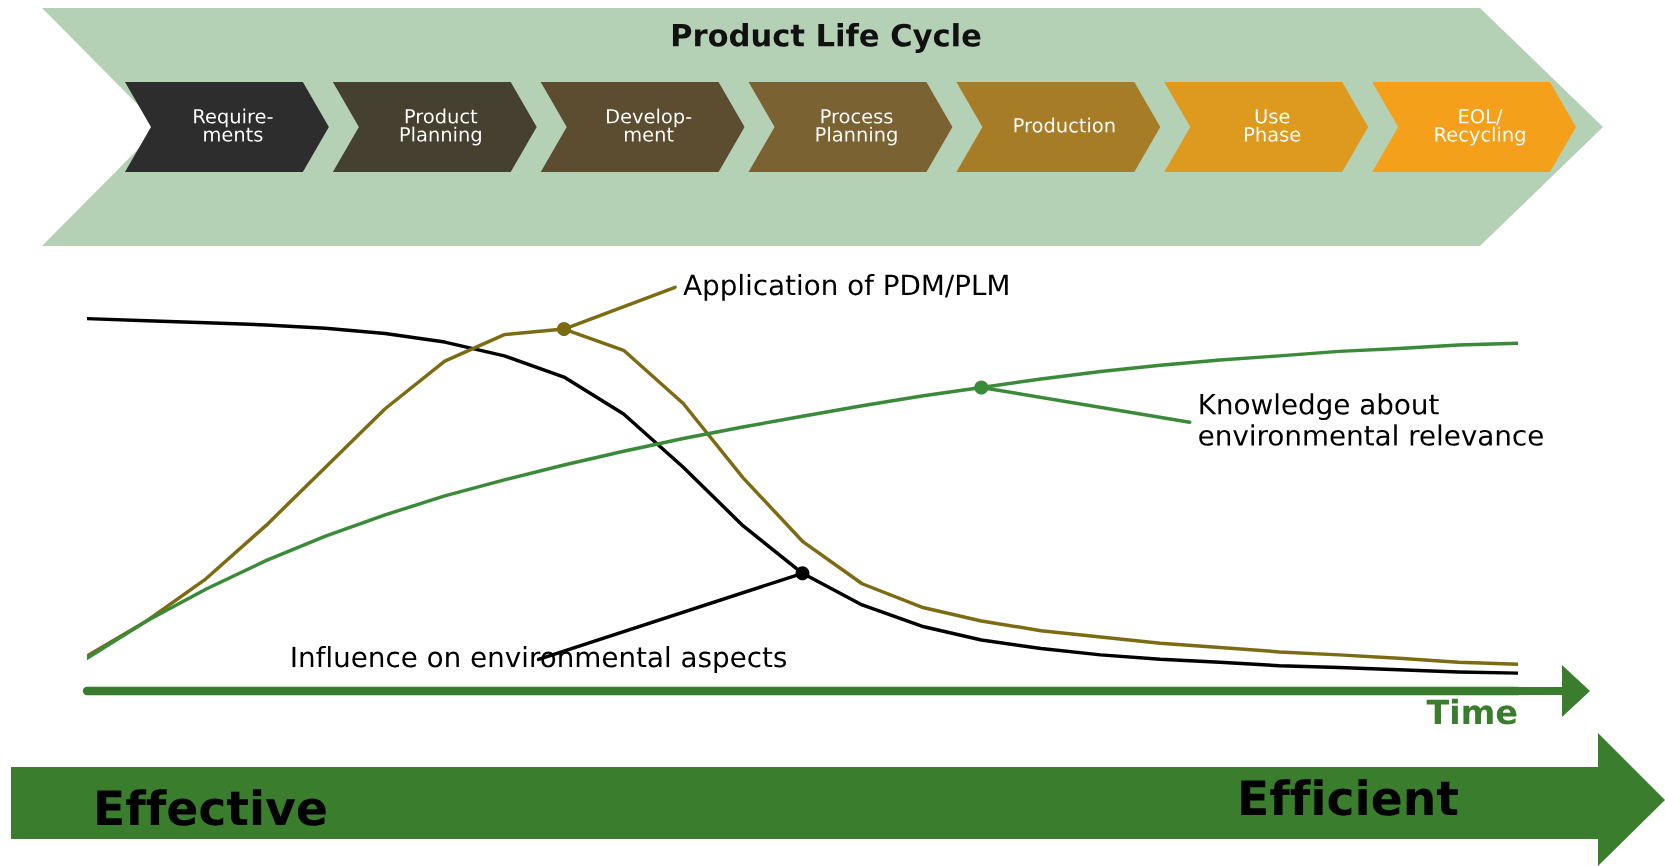 This screenshot has width=1665, height=866. What do you see at coordinates (826, 38) in the screenshot?
I see `chart-title: Product Life Cycle` at bounding box center [826, 38].